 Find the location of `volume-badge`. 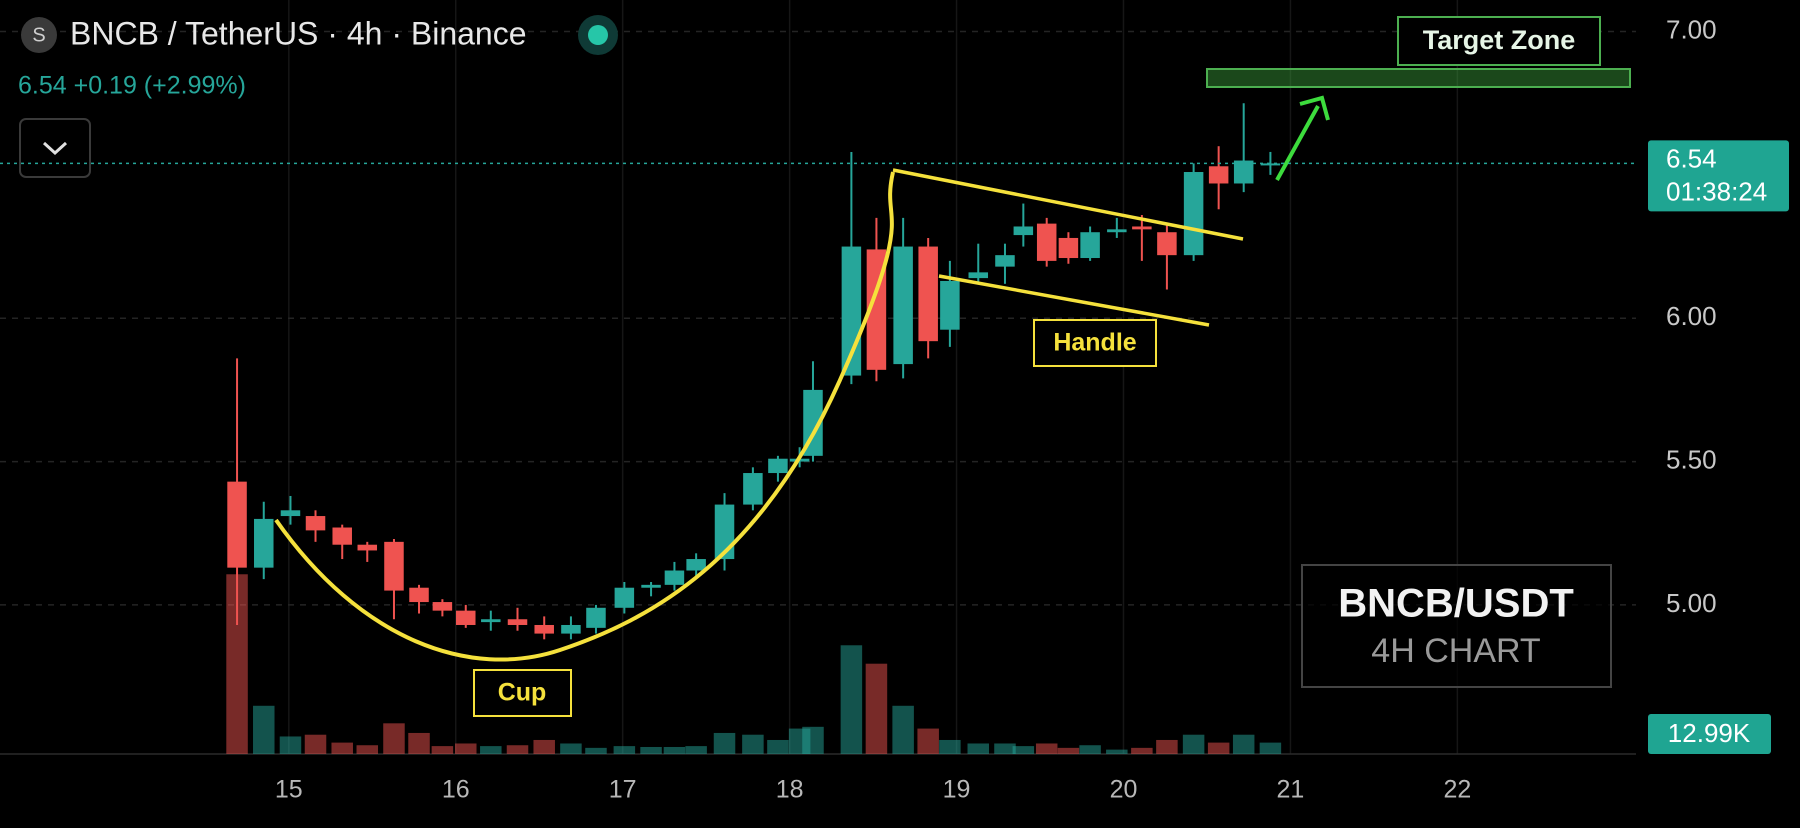

volume-badge is located at coordinates (1709, 734).